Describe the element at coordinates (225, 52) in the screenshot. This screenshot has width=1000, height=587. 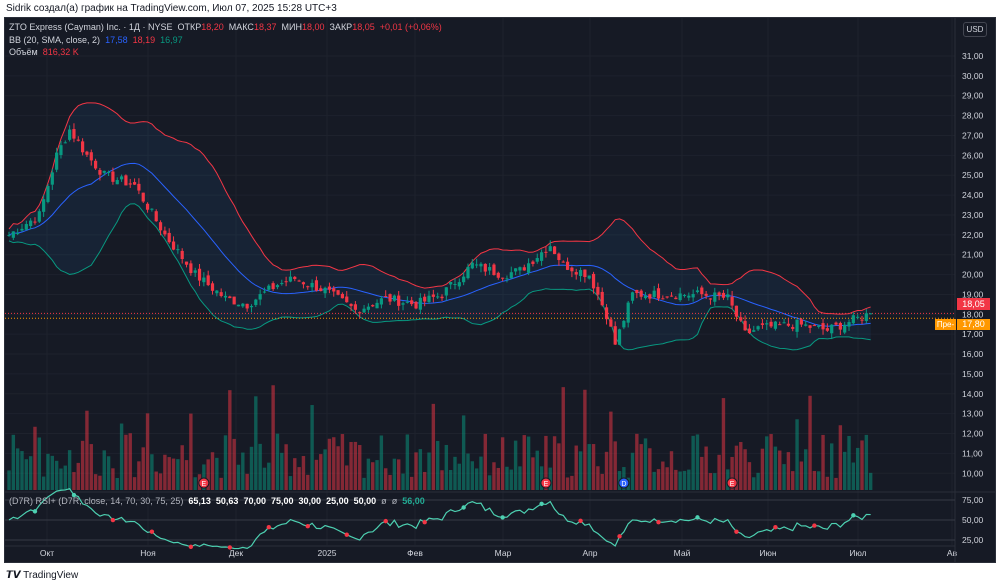
I see `volume-legend: Объём 816,32 K` at that location.